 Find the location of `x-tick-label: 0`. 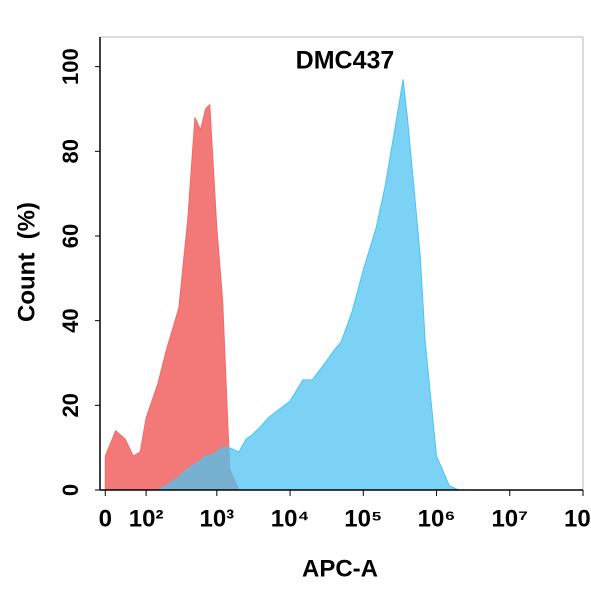

x-tick-label: 0 is located at coordinates (105, 518).